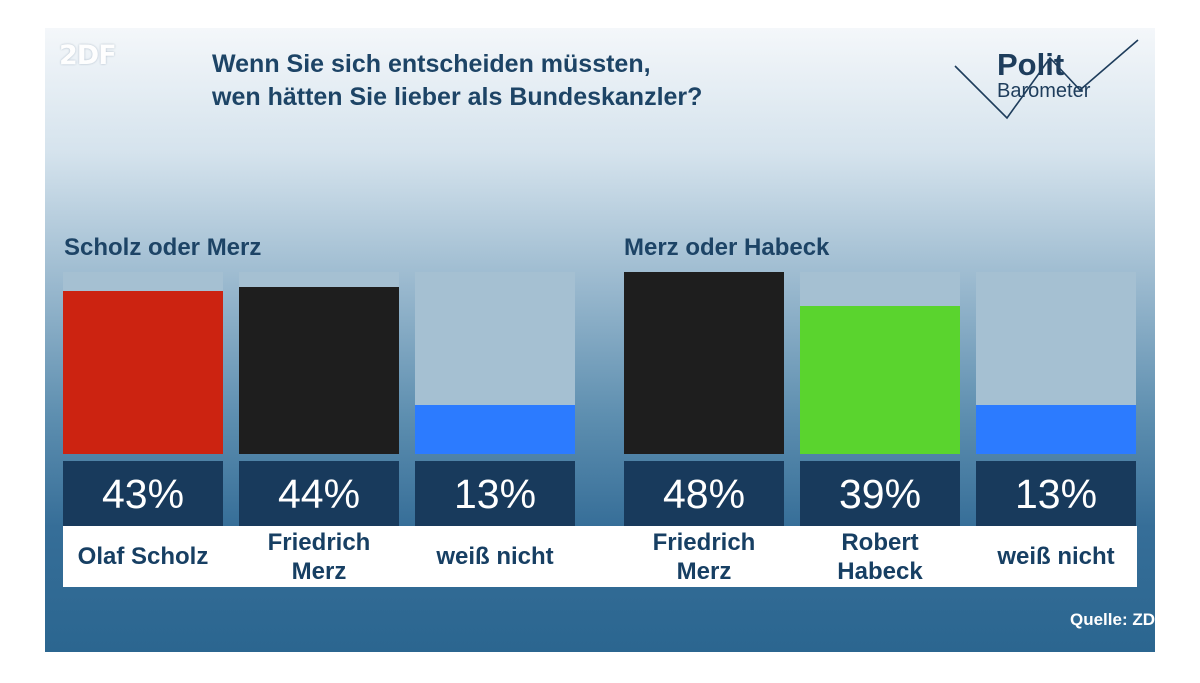 The image size is (1200, 683). What do you see at coordinates (1044, 91) in the screenshot?
I see `logo-barometer-text: Barometer` at bounding box center [1044, 91].